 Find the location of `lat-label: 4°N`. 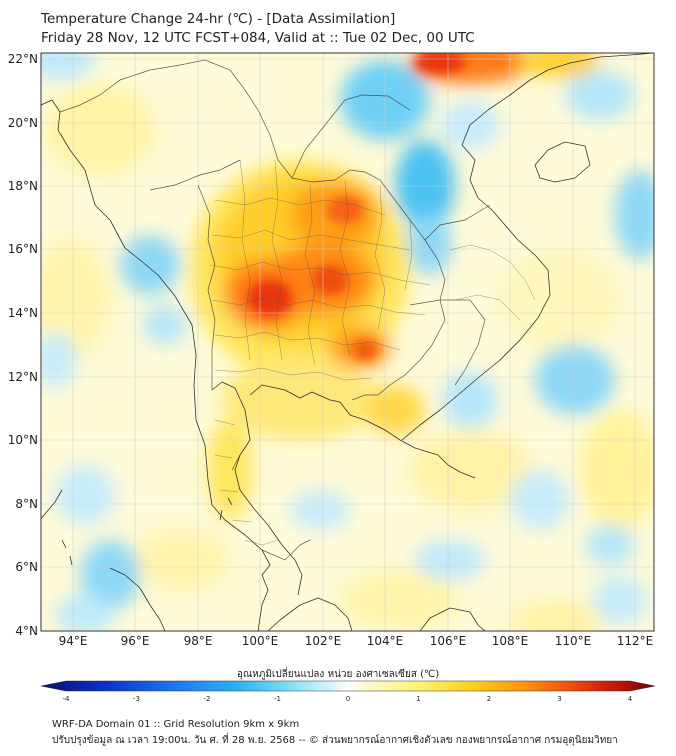

lat-label: 4°N is located at coordinates (26, 631).